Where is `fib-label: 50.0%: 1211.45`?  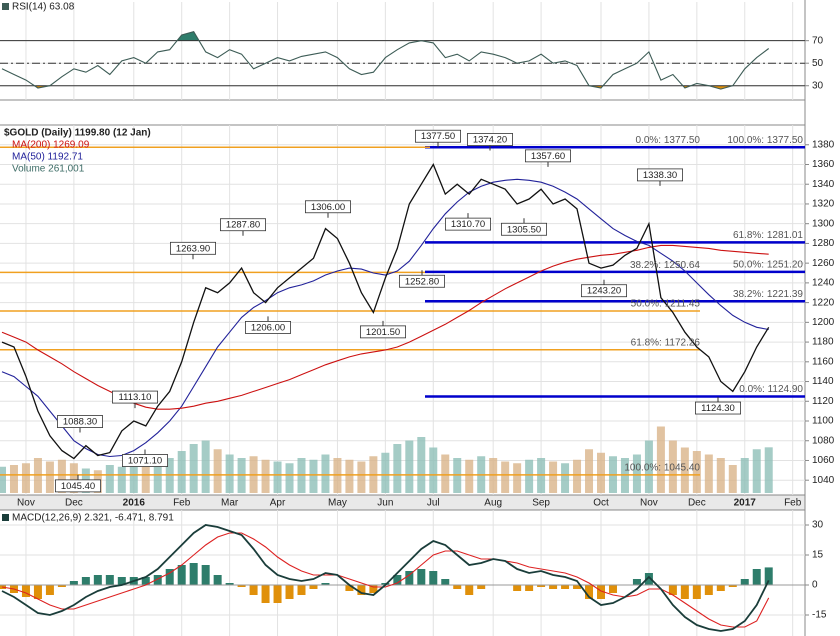
fib-label: 50.0%: 1211.45 is located at coordinates (666, 304).